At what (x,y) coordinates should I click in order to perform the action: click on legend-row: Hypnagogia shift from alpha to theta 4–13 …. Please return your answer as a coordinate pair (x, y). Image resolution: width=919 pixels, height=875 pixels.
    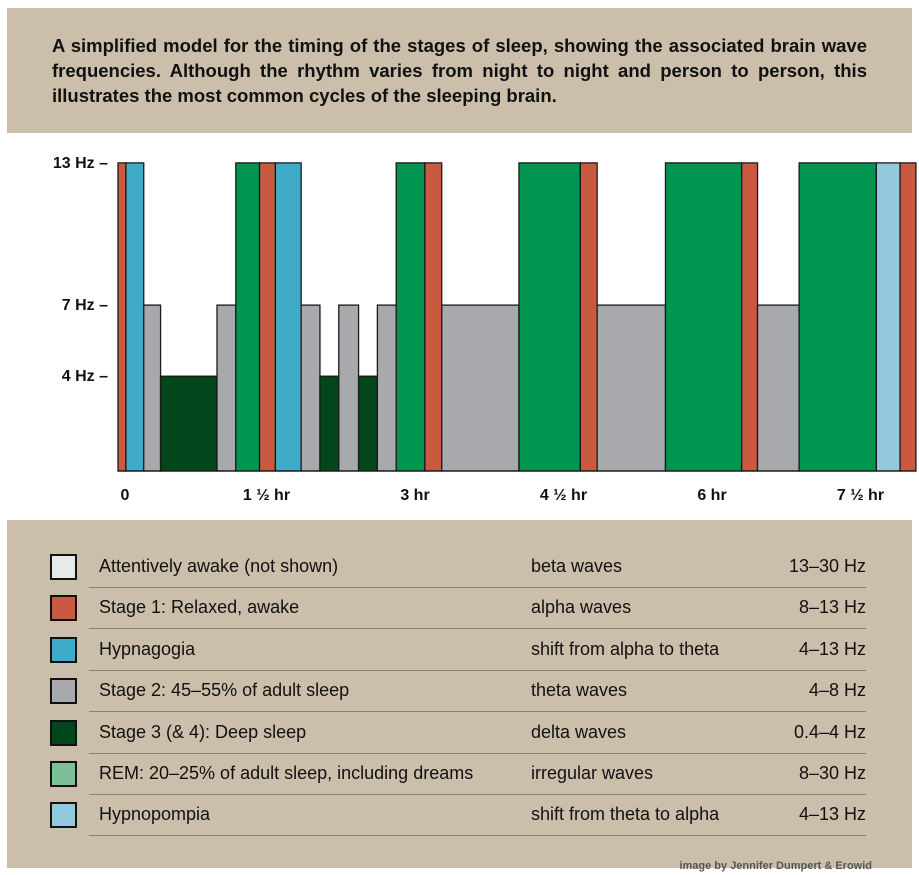
    Looking at the image, I should click on (459, 650).